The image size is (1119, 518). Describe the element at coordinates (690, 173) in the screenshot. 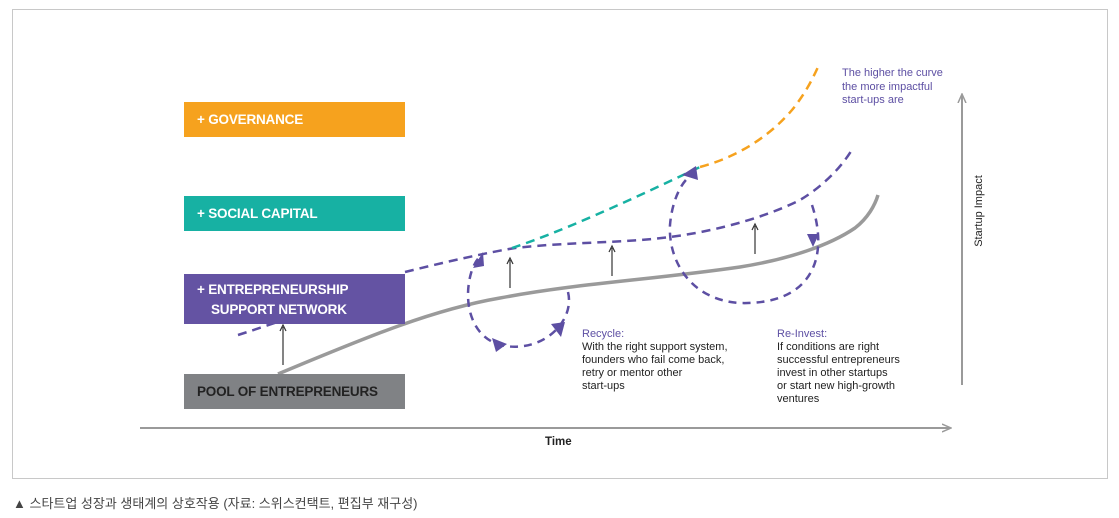

I see `reinvest-arrowhead-top` at that location.